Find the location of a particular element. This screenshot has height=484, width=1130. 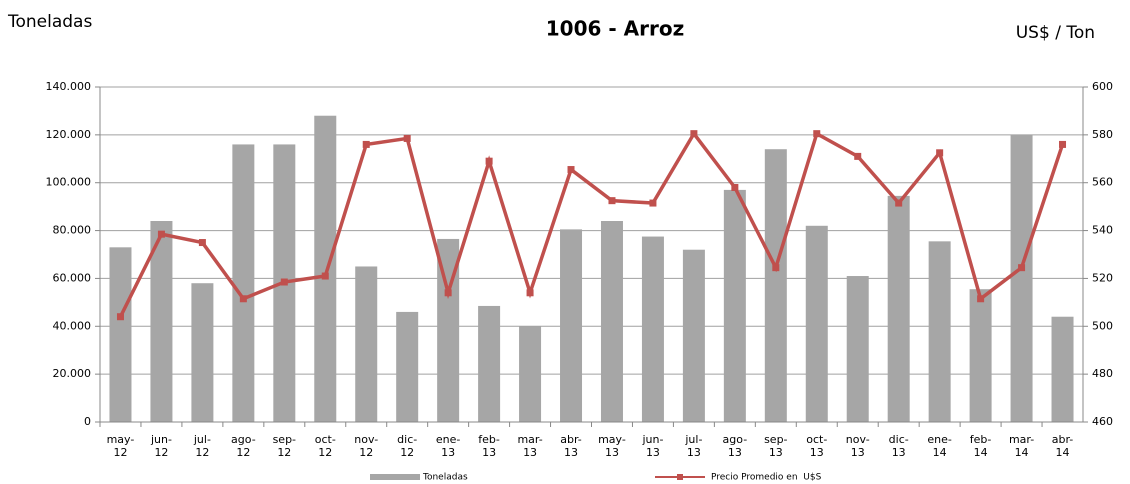

x-tick-label: nov-12 is located at coordinates (366, 446).